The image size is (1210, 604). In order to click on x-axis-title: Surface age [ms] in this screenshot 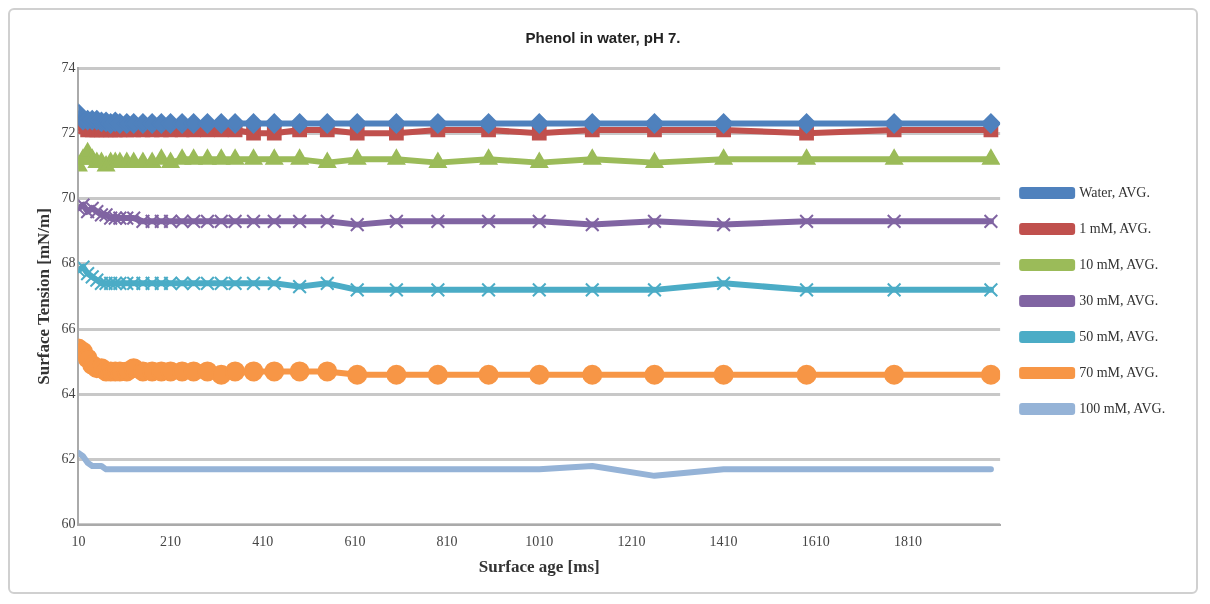, I will do `click(539, 567)`.